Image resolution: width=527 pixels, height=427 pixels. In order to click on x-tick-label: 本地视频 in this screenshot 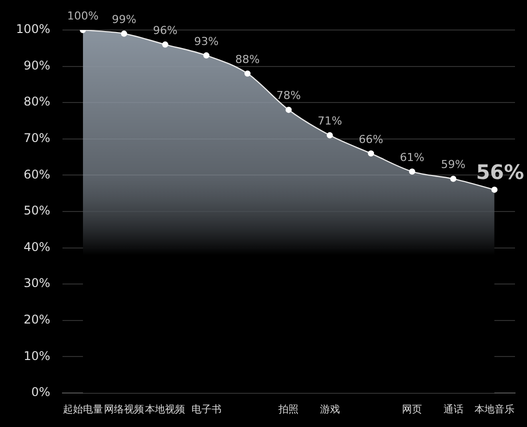, I will do `click(165, 410)`.